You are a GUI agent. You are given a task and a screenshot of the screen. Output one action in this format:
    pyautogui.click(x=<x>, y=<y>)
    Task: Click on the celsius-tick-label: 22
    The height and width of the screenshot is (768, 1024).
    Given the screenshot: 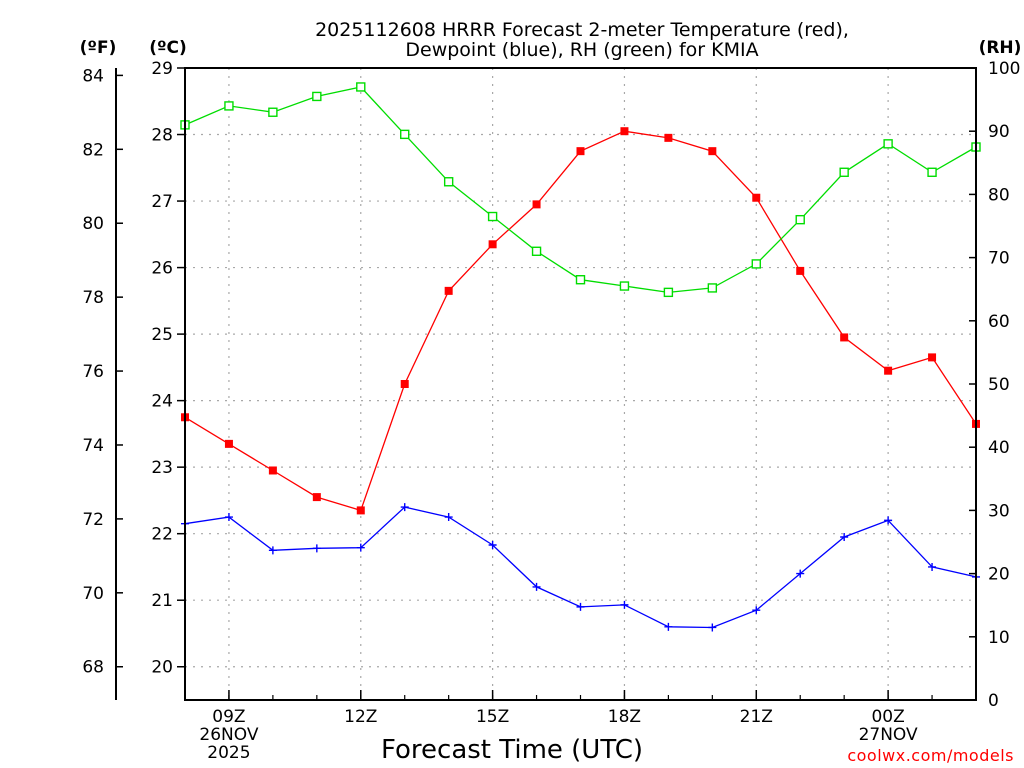 What is the action you would take?
    pyautogui.click(x=162, y=535)
    